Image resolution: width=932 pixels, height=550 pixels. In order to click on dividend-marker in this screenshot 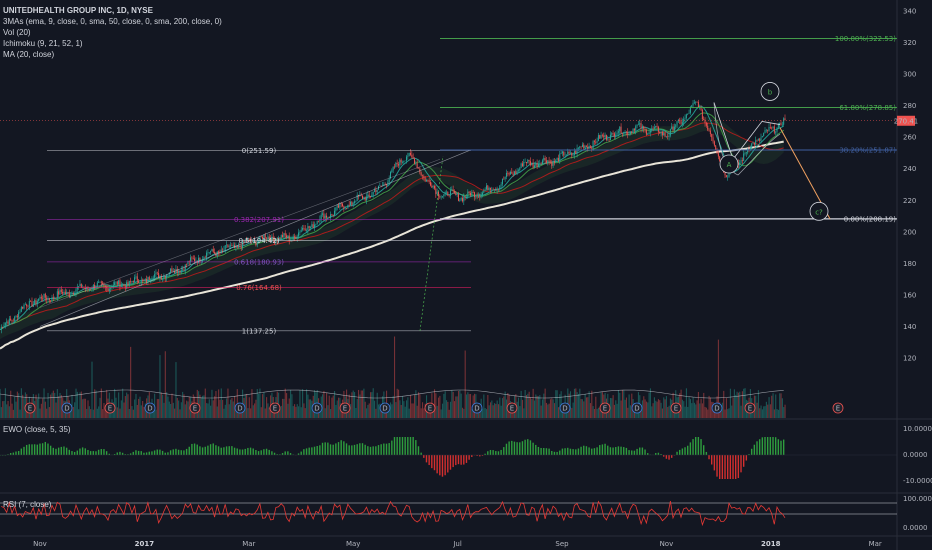, I will do `click(67, 408)`.